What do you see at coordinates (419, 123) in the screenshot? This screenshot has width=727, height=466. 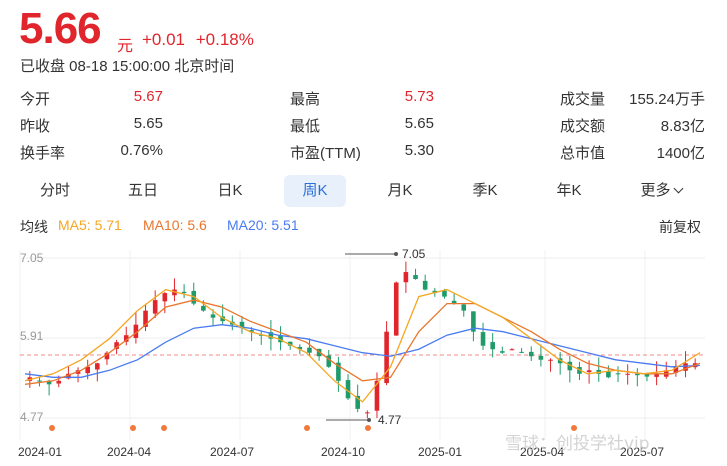 I see `stat-value-low: 5.65` at bounding box center [419, 123].